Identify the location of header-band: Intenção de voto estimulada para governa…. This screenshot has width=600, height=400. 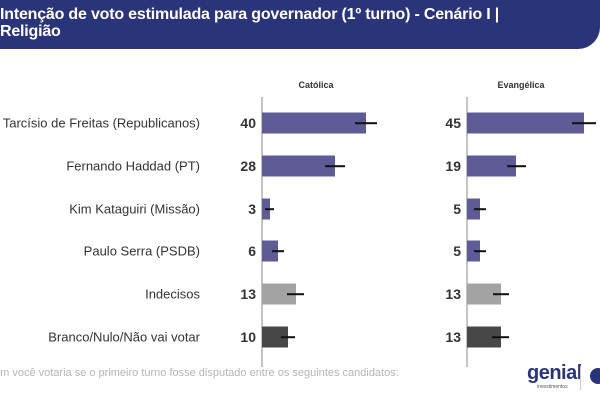
(300, 24).